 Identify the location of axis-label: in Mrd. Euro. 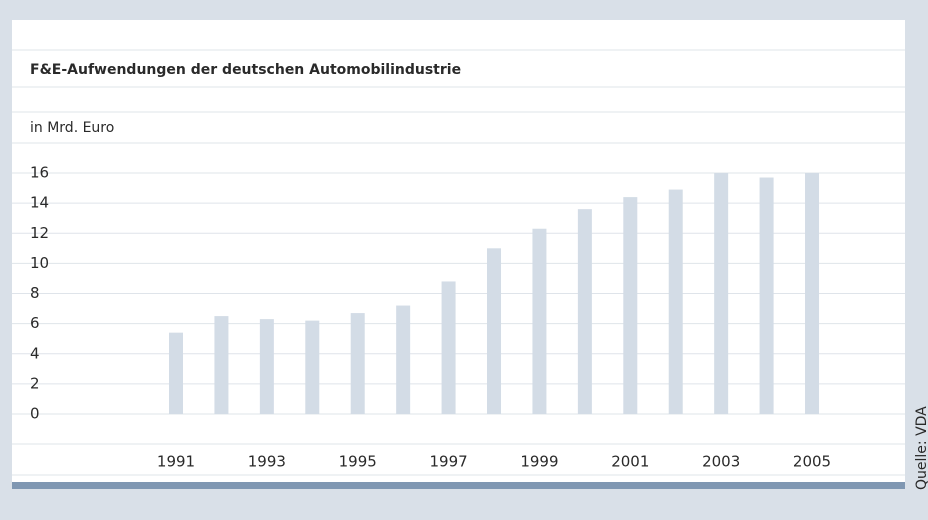
(72, 128).